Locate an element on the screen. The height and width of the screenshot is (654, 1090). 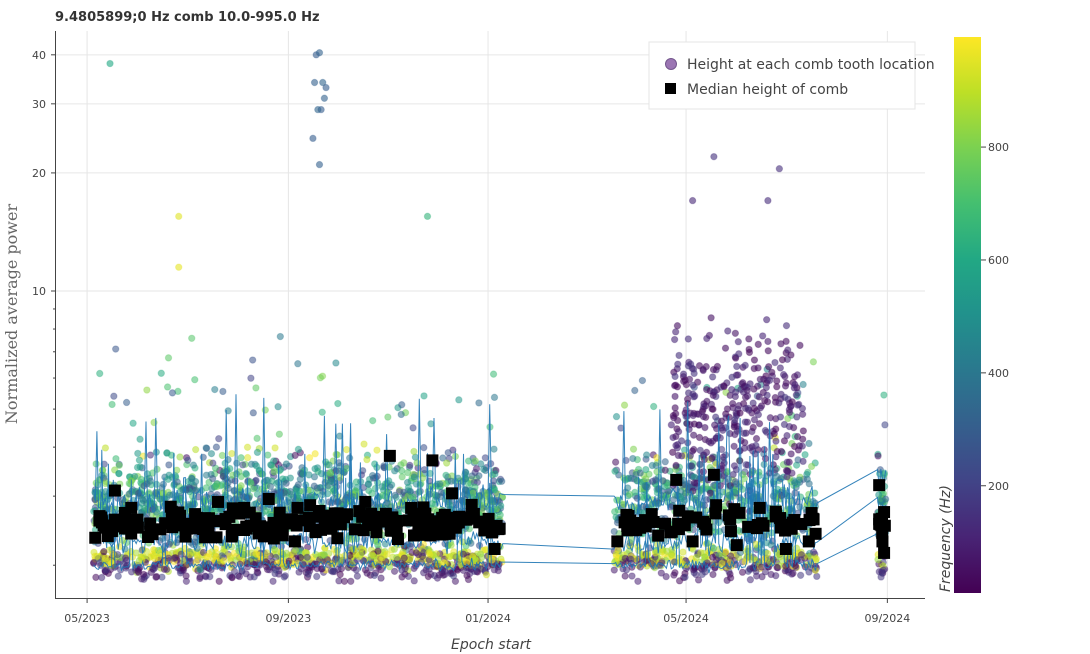
y-axis-ticks: 10 20 30 40 is located at coordinates (44, 307).